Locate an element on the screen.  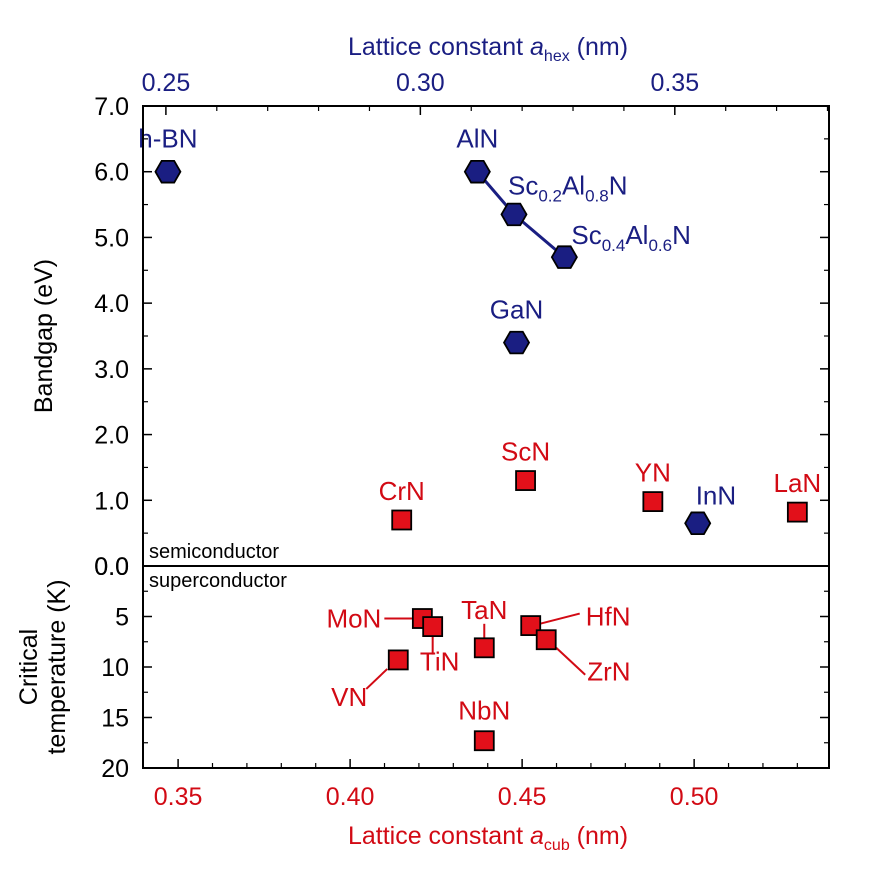
hex-marker-sc0-4al0-6n is located at coordinates (564, 257).